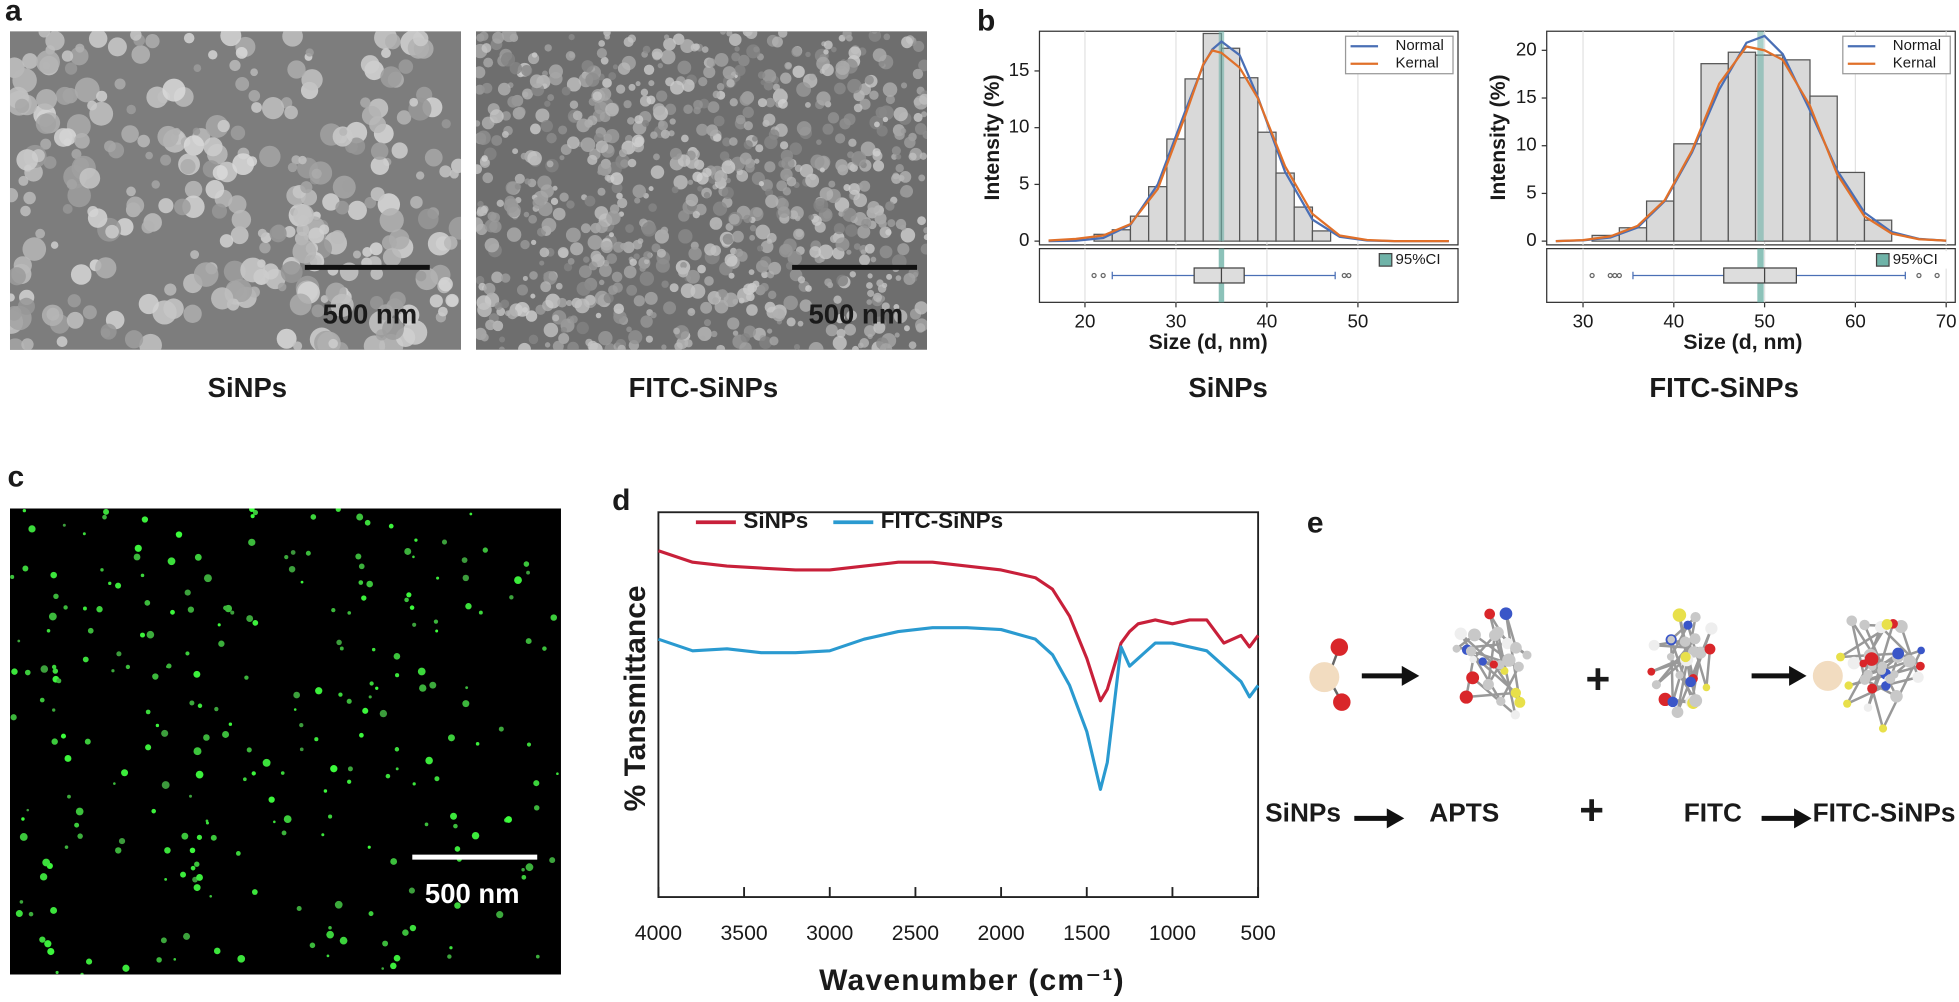 This screenshot has width=1959, height=1002. What do you see at coordinates (1385, 259) in the screenshot?
I see `ci-legend-swatch` at bounding box center [1385, 259].